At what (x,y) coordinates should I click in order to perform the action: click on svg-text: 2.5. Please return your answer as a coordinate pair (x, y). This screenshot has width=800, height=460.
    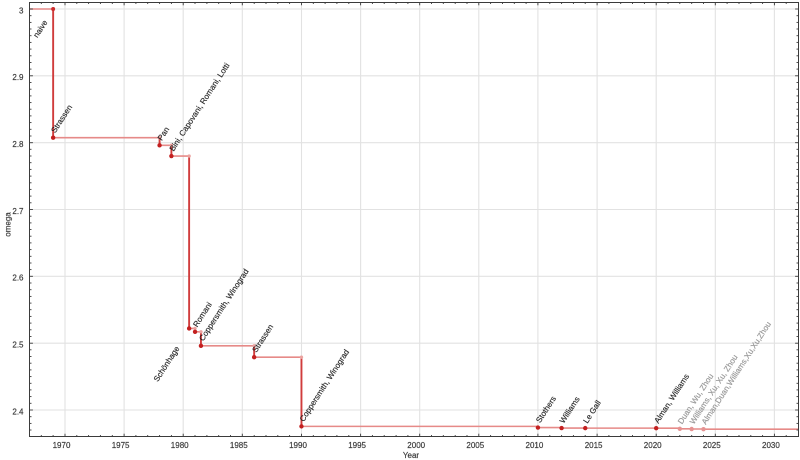
    Looking at the image, I should click on (18, 345).